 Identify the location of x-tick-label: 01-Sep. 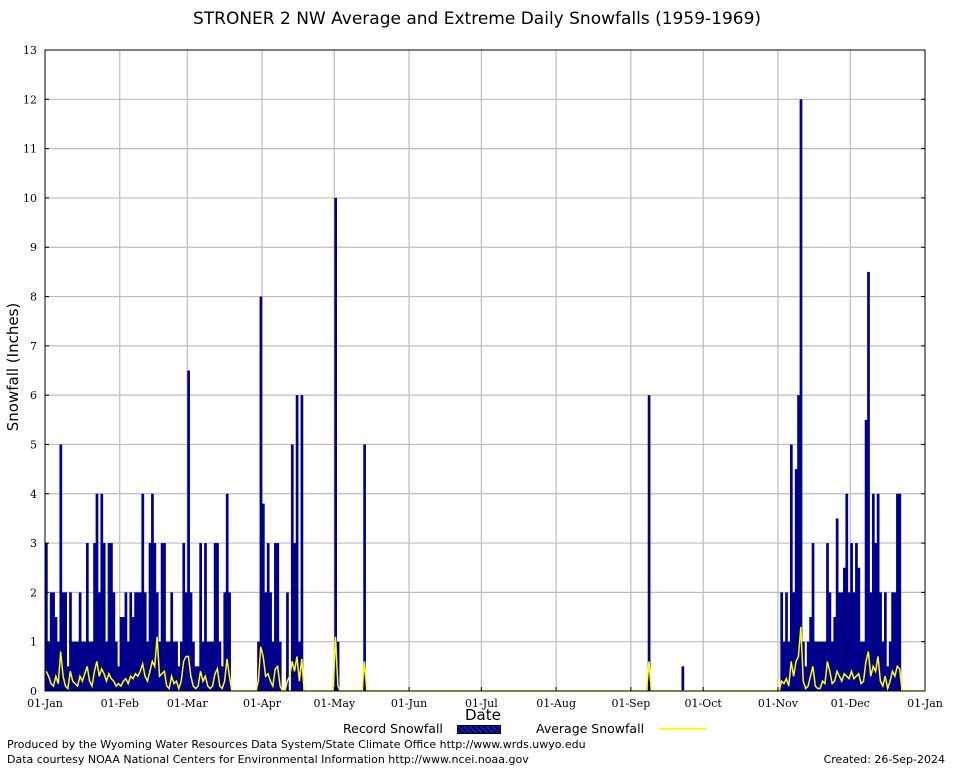
(630, 703).